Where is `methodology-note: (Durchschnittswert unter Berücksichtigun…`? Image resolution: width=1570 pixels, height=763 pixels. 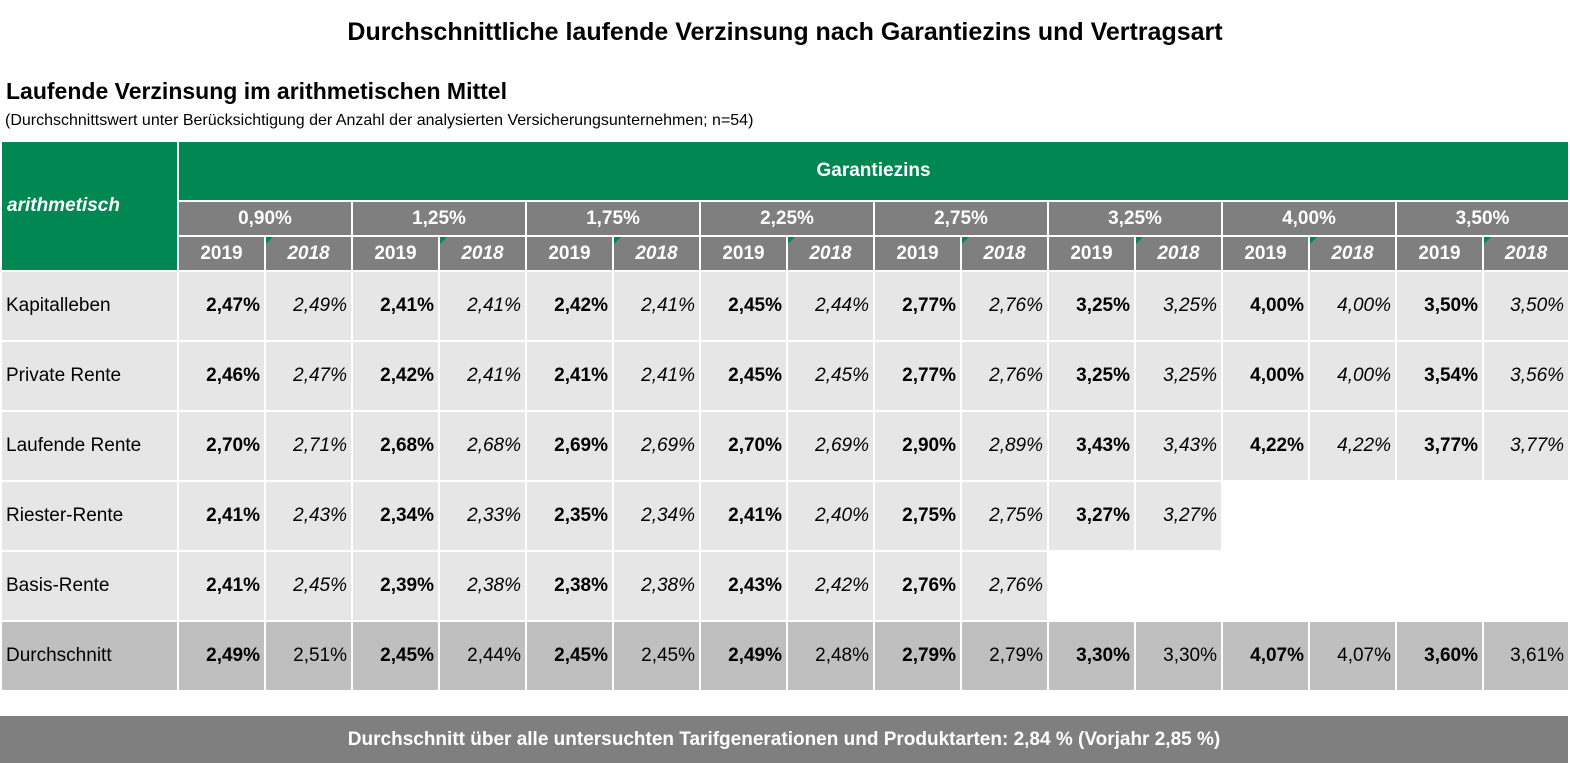 methodology-note: (Durchschnittswert unter Berücksichtigun… is located at coordinates (379, 120).